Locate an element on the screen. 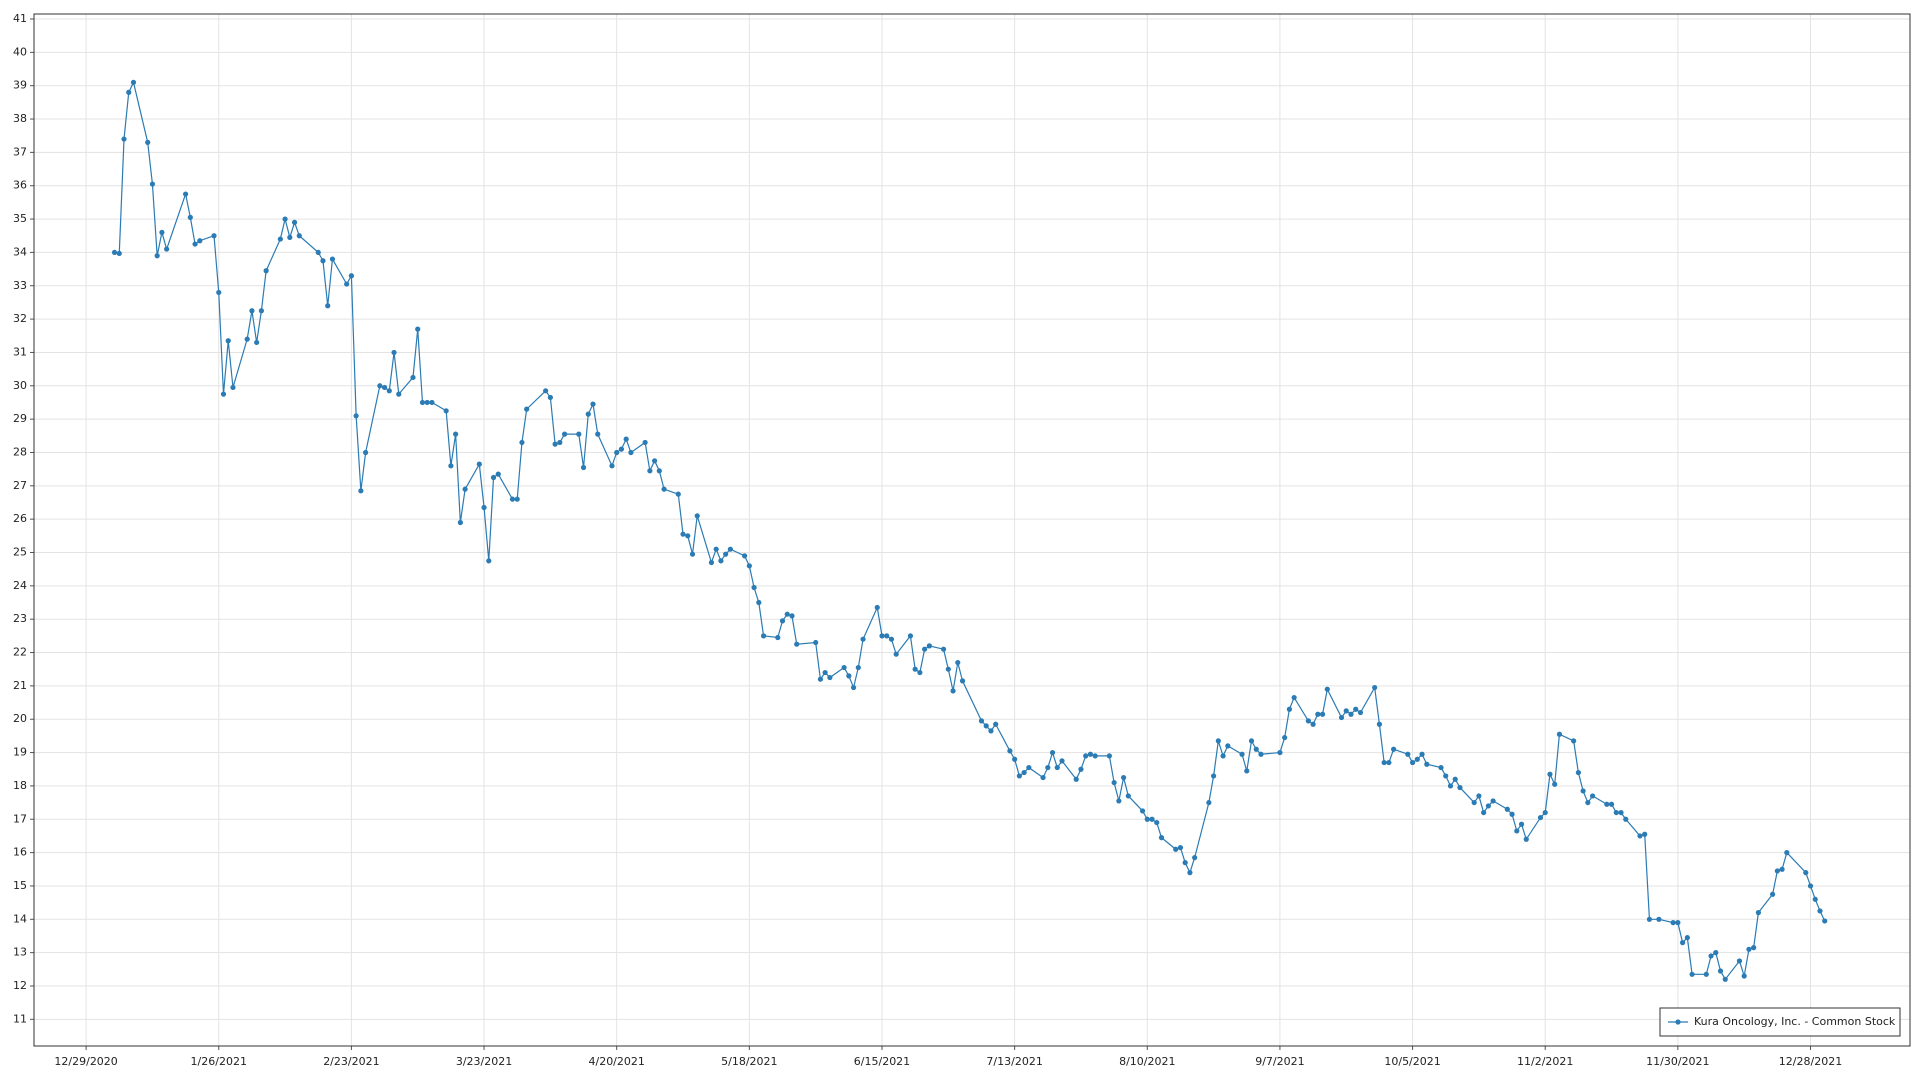  x-tick-label: 7/13/2021 is located at coordinates (1014, 1061).